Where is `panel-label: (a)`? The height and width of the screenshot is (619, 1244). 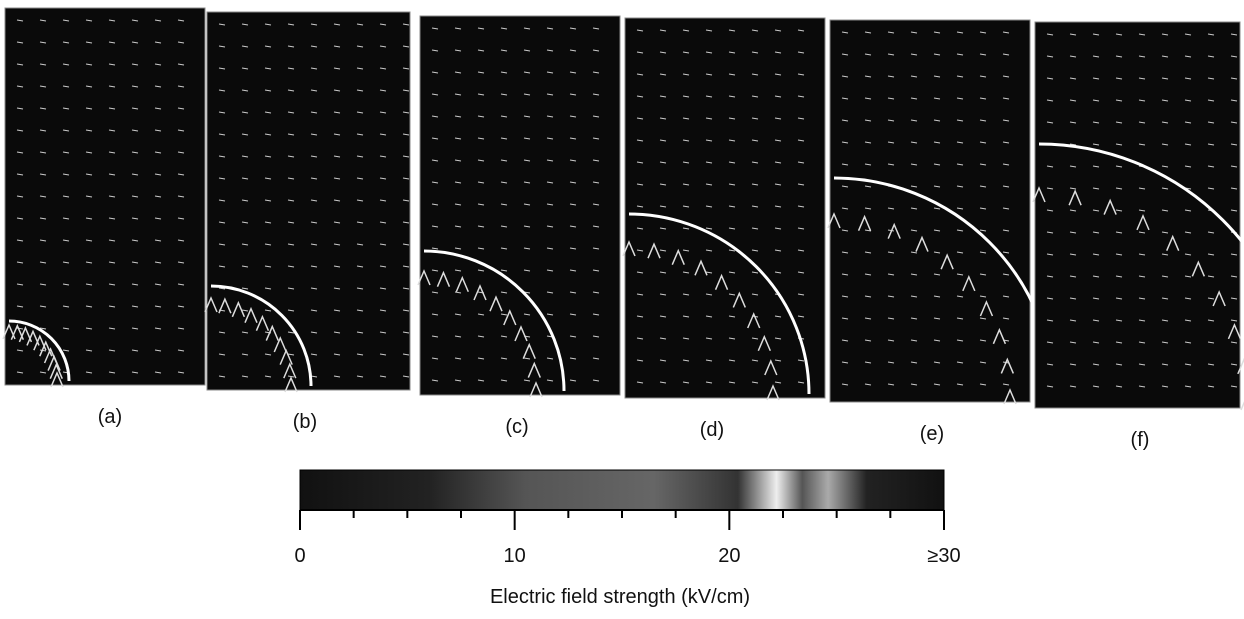
panel-label: (a) is located at coordinates (110, 417).